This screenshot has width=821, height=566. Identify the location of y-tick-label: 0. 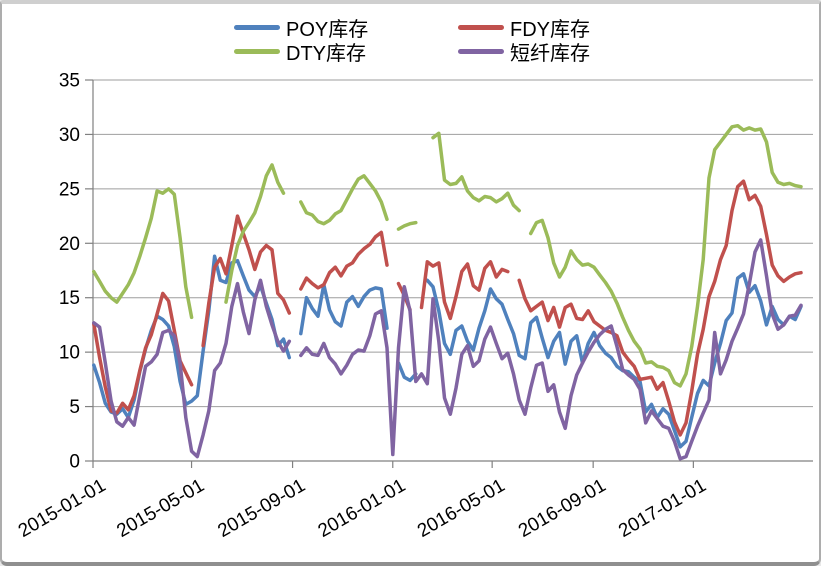
(74, 462).